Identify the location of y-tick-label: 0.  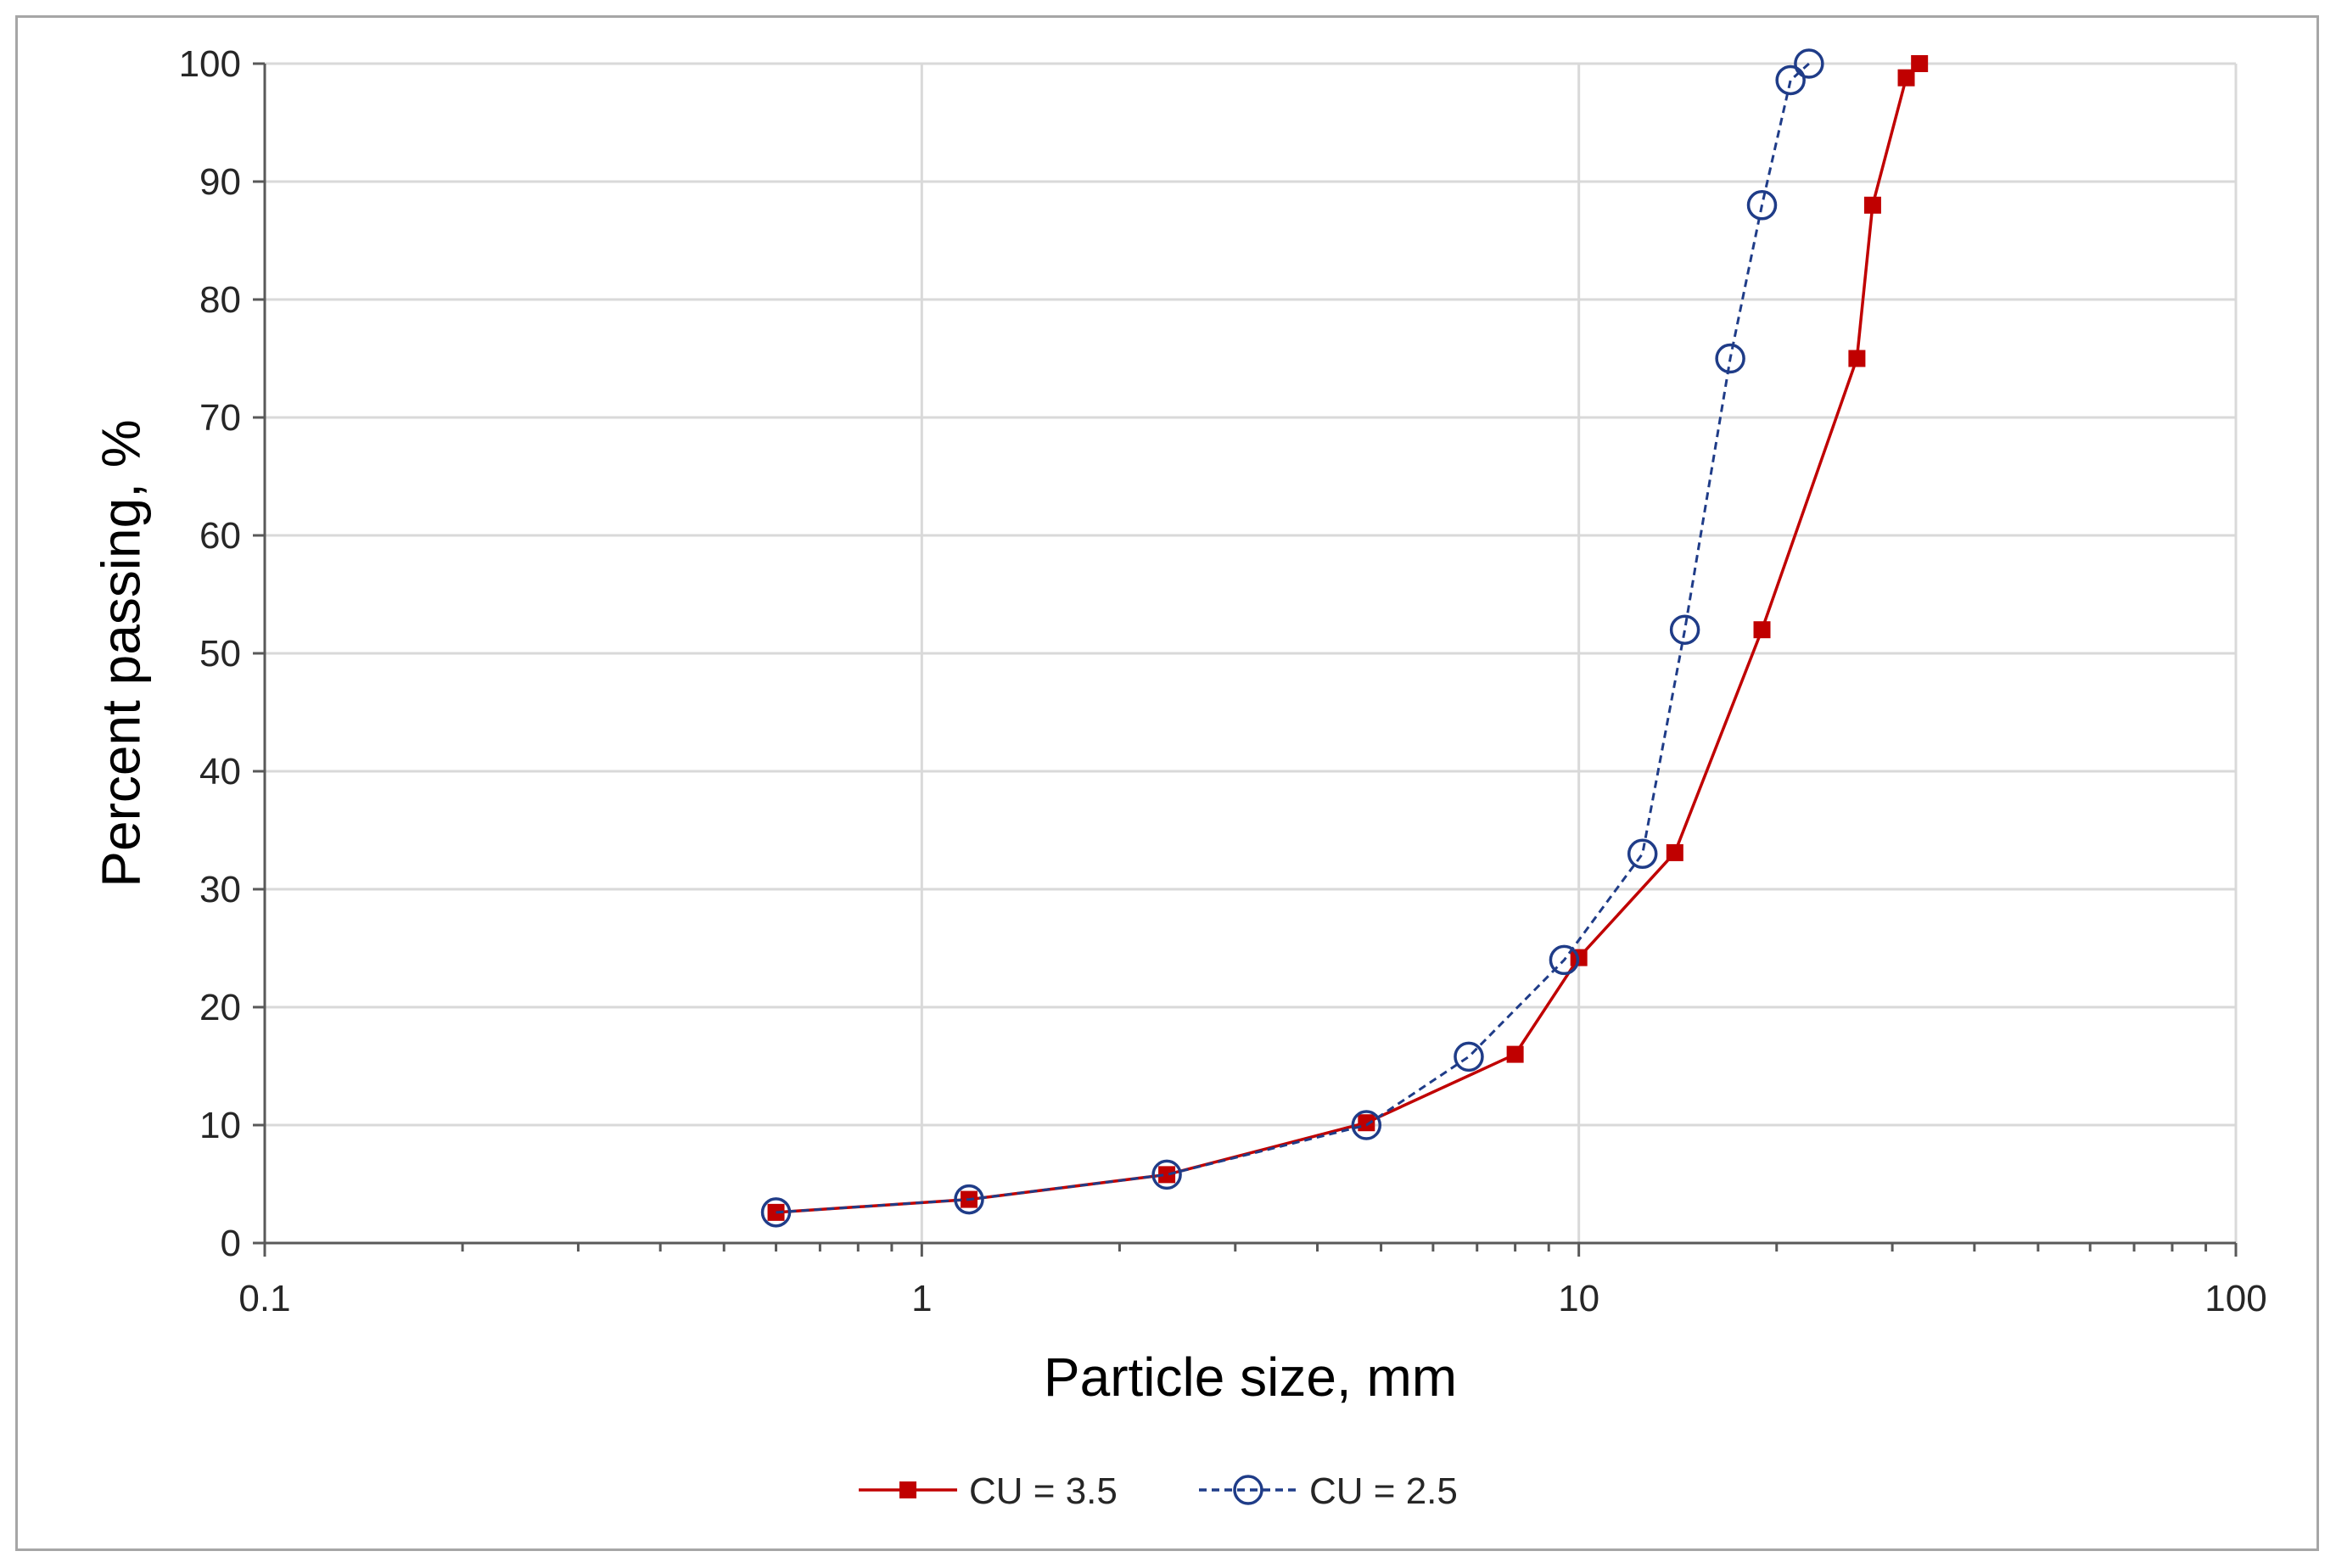
(231, 1244).